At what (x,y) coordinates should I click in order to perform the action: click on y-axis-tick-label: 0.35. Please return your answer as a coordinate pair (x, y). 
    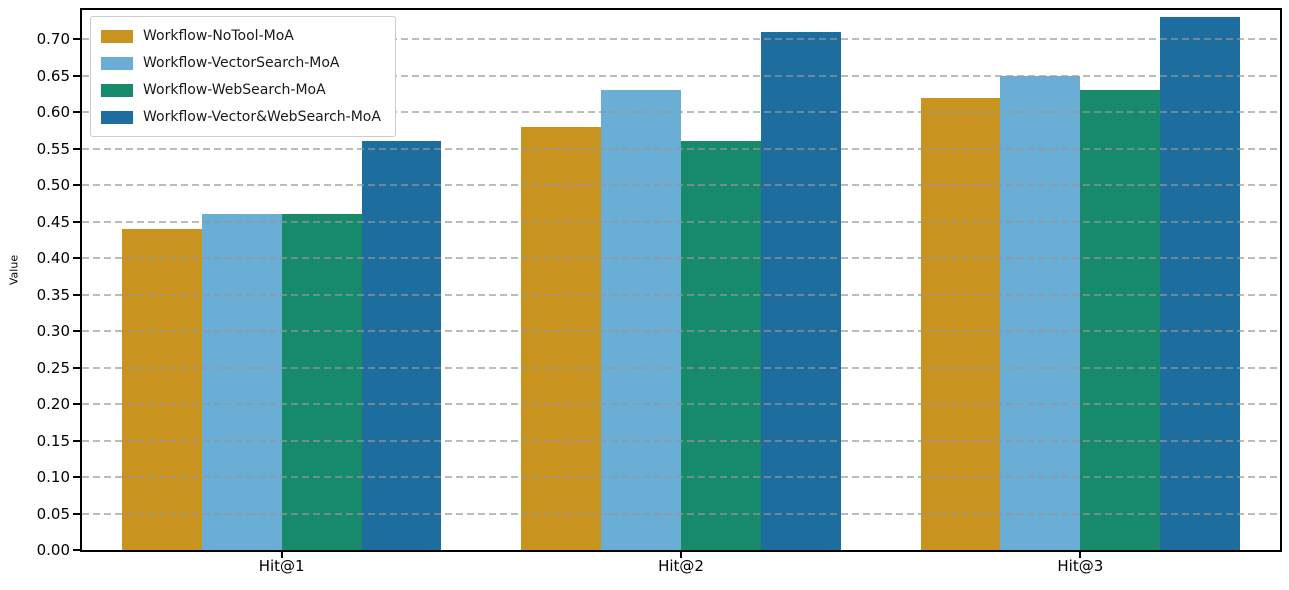
    Looking at the image, I should click on (53, 294).